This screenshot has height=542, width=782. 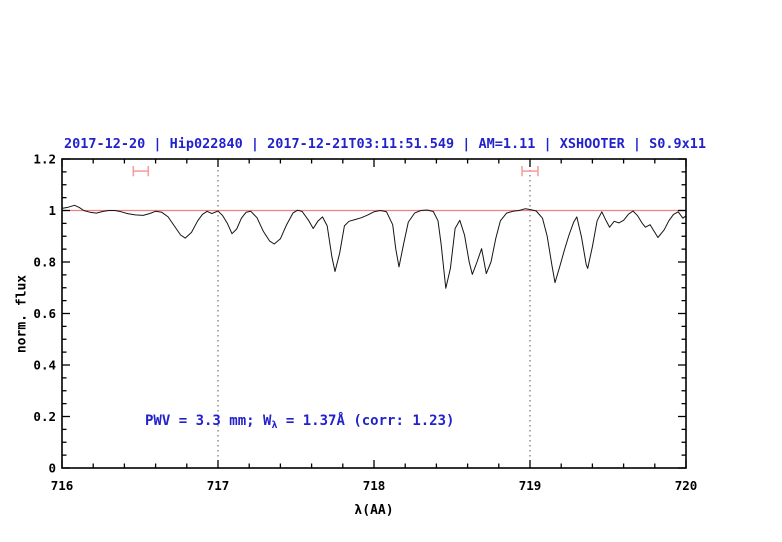 I want to click on x-axis-label: λ(AA), so click(x=374, y=510).